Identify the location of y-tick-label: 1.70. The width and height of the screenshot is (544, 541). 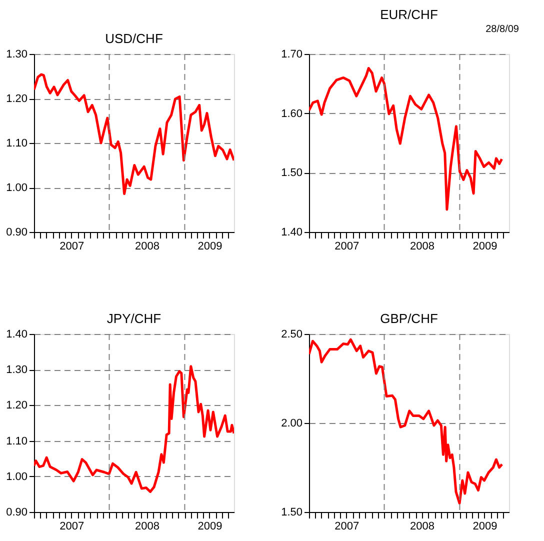
(291, 54).